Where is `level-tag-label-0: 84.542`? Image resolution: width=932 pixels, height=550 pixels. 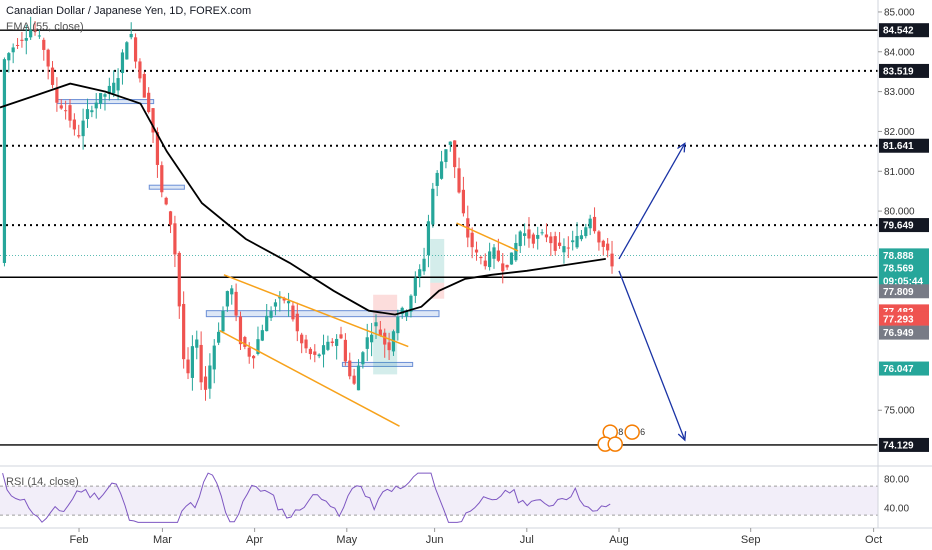
level-tag-label-0: 84.542 is located at coordinates (898, 31).